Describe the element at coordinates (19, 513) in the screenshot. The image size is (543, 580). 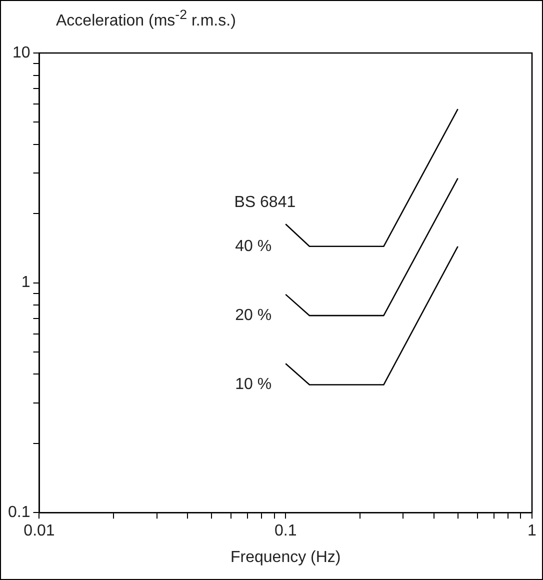
I see `y-tick-label: 0.1` at that location.